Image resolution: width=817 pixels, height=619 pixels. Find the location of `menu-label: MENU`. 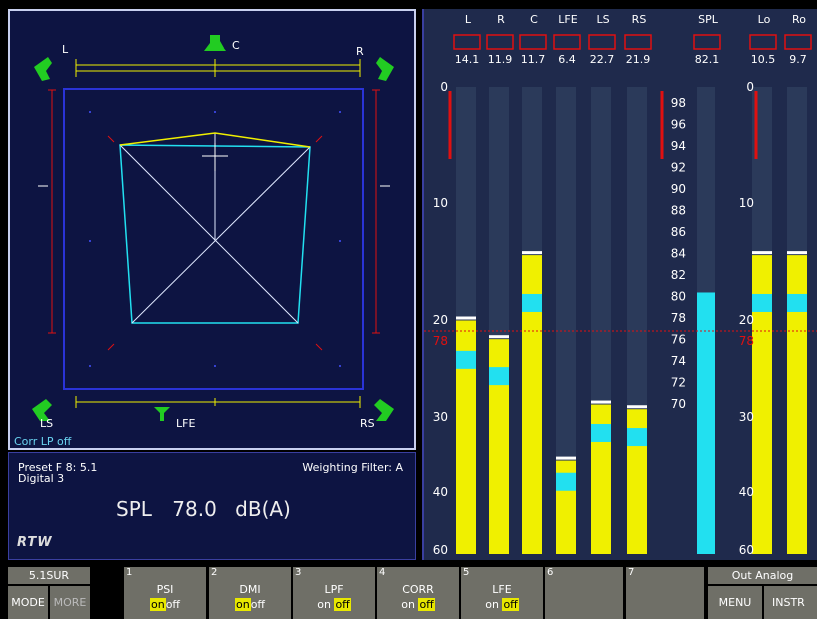

menu-label: MENU is located at coordinates (735, 602).